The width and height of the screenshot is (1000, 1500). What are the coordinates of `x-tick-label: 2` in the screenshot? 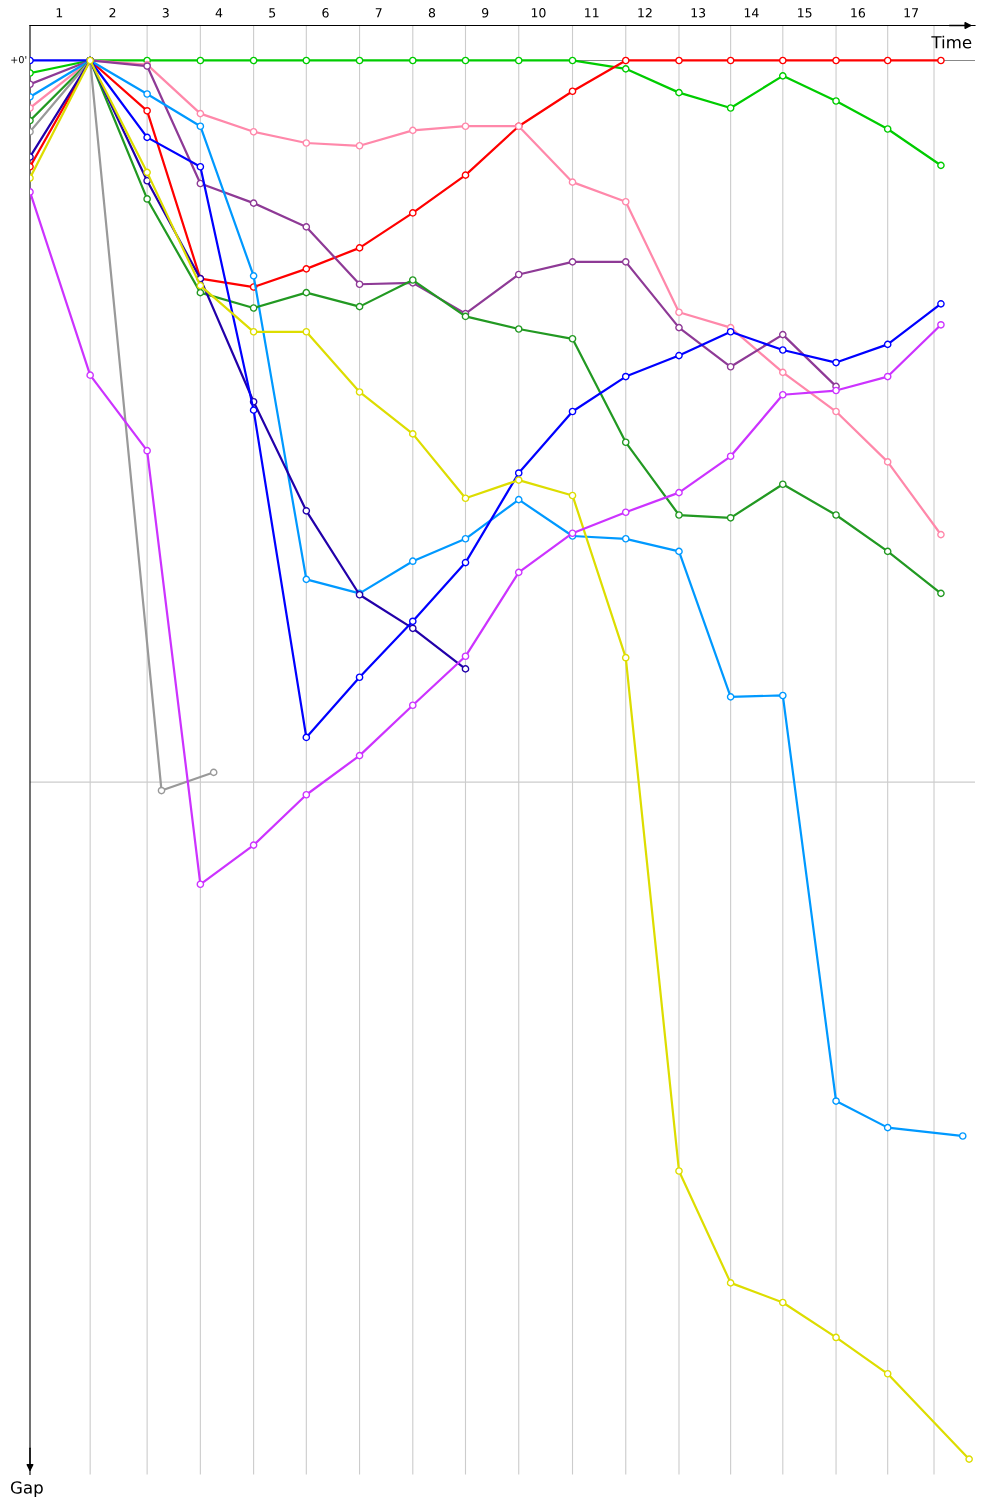 It's located at (112, 13).